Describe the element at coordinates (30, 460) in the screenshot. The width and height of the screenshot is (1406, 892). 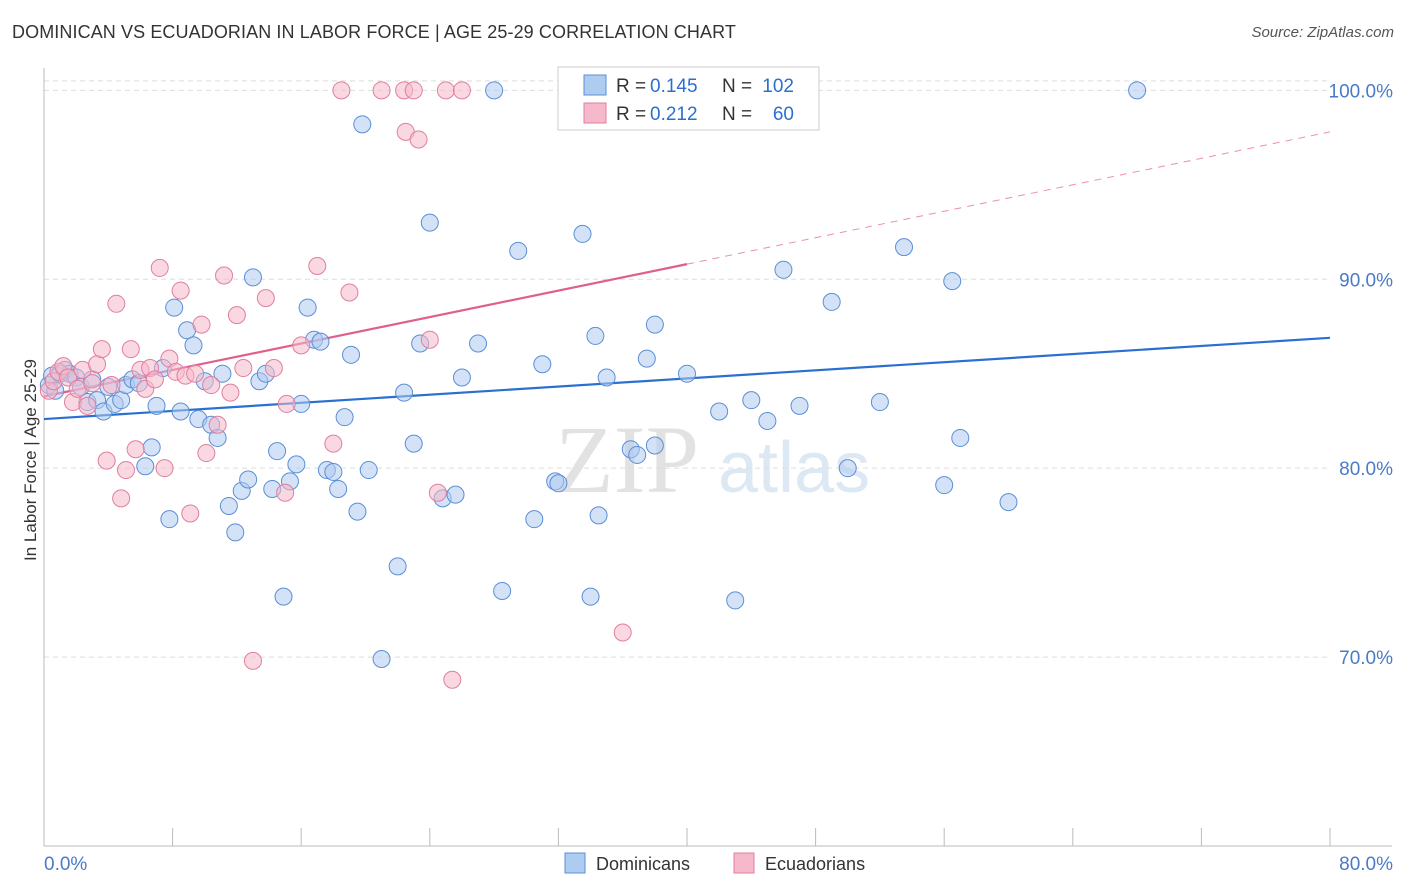
I see `y-axis-label: In Labor Force | Age 25-29` at that location.